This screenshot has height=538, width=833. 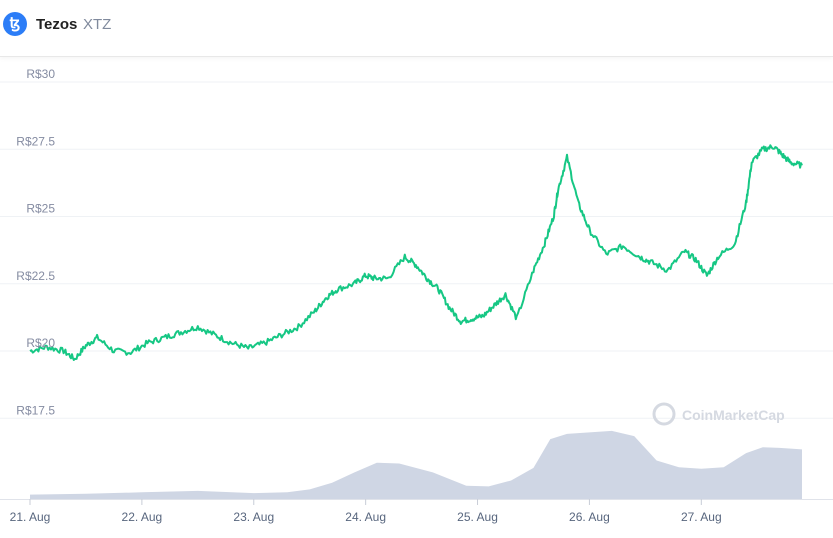 What do you see at coordinates (35, 242) in the screenshot?
I see `y-axis-labels: R$30 R$27.5 R$25 R$22.5 R$20 R$17.5` at bounding box center [35, 242].